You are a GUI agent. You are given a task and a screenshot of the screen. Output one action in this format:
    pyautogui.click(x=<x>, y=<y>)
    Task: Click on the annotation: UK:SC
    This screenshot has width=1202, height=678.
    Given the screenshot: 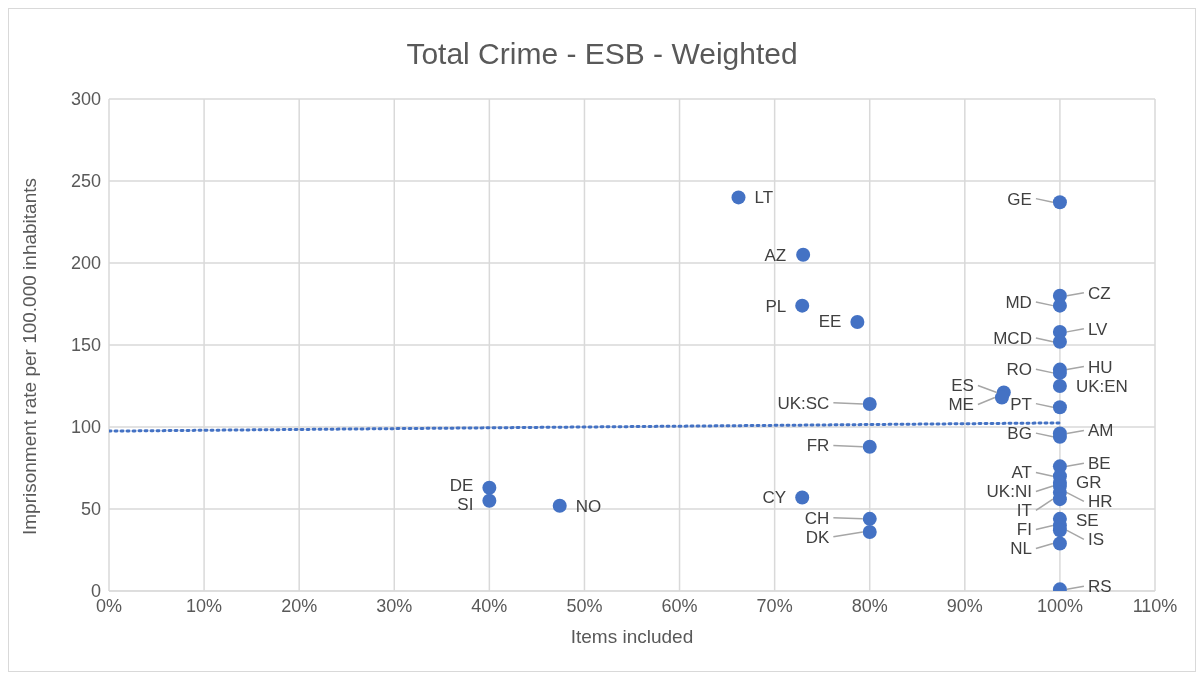 What is the action you would take?
    pyautogui.click(x=803, y=403)
    